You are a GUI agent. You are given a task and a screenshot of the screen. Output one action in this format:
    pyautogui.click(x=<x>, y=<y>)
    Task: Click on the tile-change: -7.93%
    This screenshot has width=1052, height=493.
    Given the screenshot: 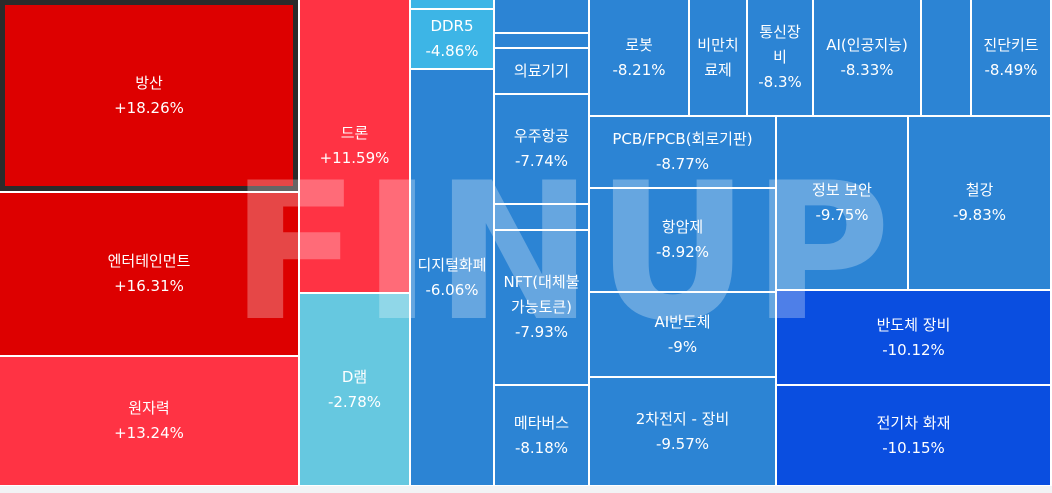 What is the action you would take?
    pyautogui.click(x=541, y=332)
    